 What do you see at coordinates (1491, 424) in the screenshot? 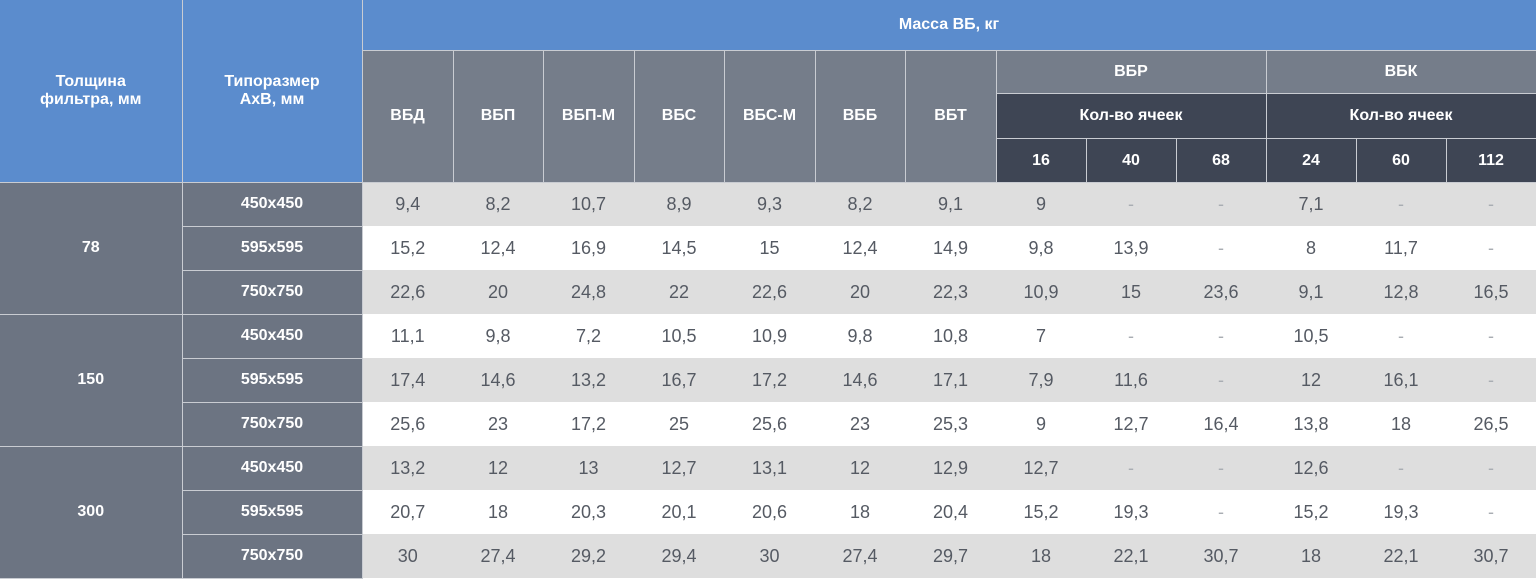
I see `mass-value-cell: 26,5` at bounding box center [1491, 424].